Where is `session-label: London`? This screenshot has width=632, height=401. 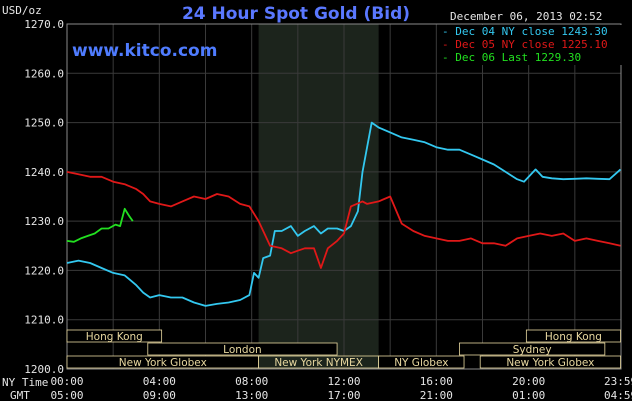 session-label: London is located at coordinates (242, 350).